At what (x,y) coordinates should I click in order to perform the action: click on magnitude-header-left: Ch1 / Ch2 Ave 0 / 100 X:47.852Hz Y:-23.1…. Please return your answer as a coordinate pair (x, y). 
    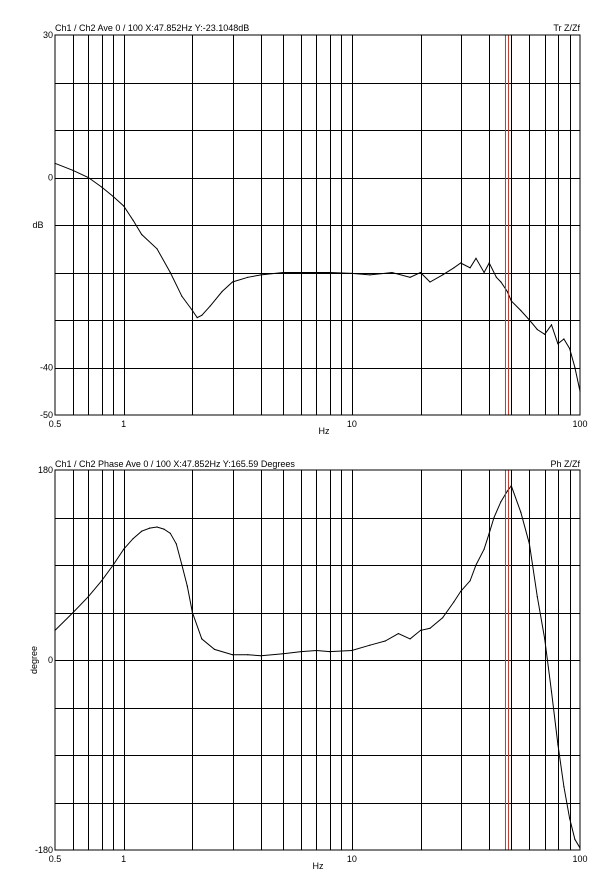
    Looking at the image, I should click on (152, 28).